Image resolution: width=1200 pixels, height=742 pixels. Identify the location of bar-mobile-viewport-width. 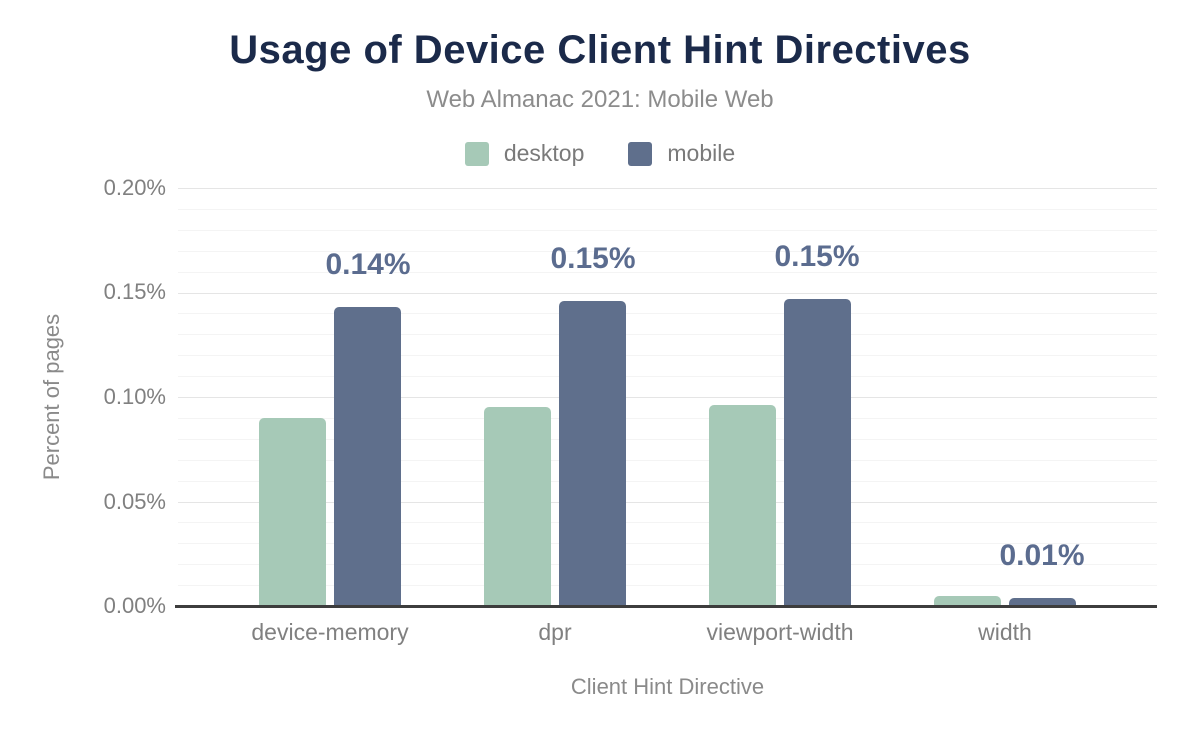
(817, 453).